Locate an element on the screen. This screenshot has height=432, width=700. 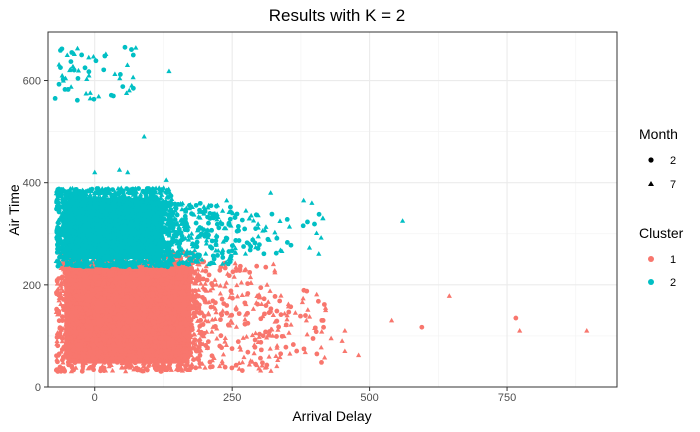
y-tick-label: 200 is located at coordinates (32, 286).